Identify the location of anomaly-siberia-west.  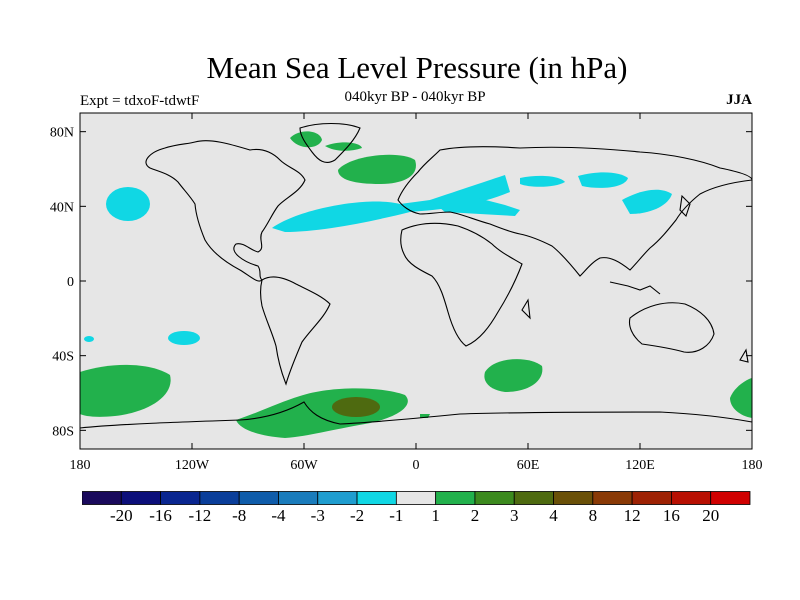
(542, 181).